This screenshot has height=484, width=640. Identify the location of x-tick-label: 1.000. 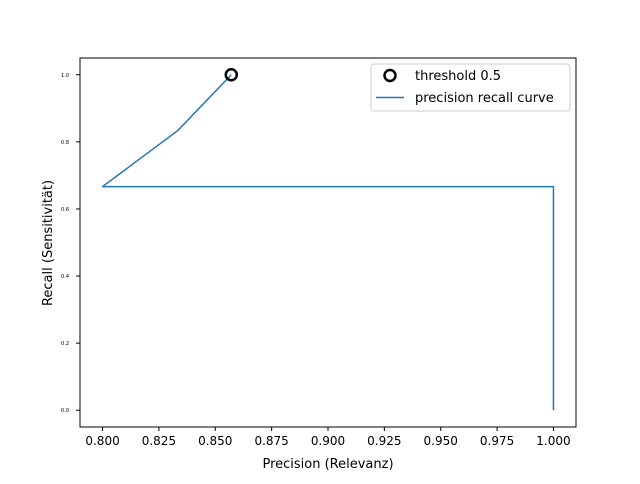
(553, 441).